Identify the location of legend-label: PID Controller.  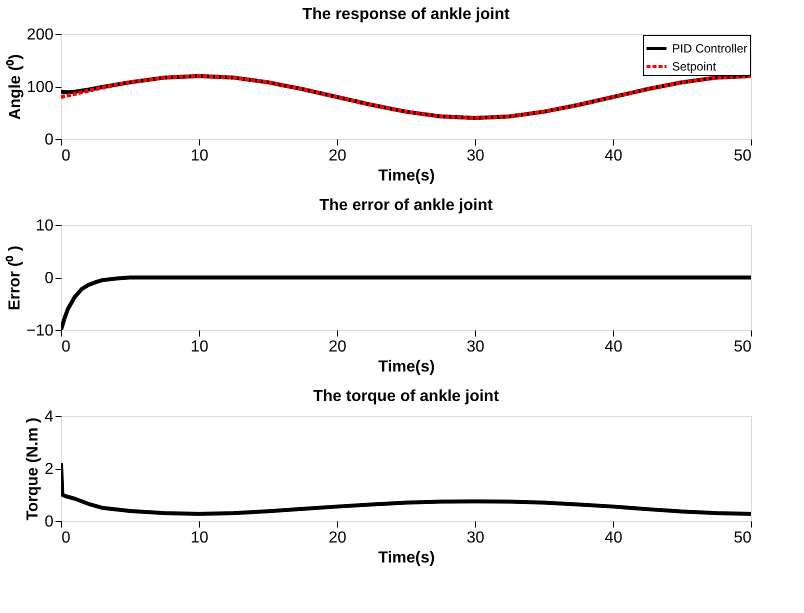
(710, 49).